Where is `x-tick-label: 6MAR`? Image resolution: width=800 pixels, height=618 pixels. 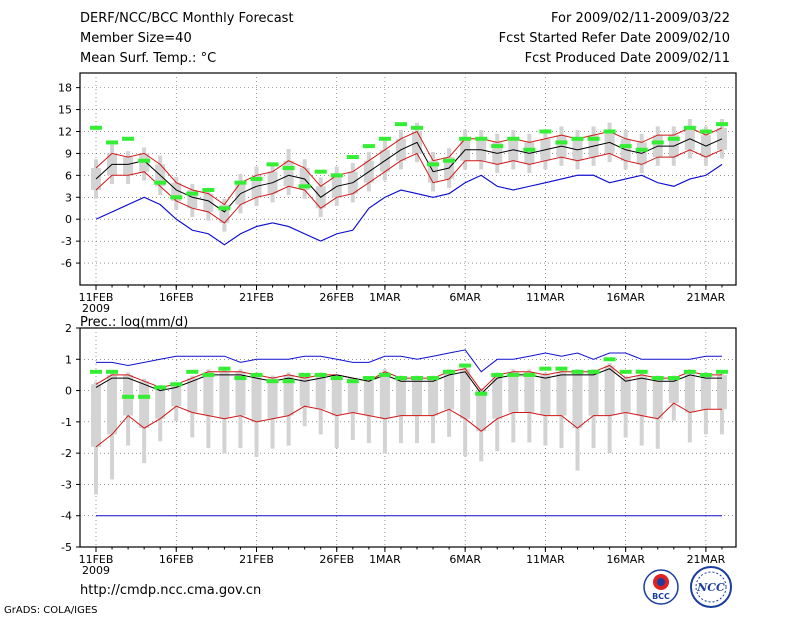 x-tick-label: 6MAR is located at coordinates (465, 297).